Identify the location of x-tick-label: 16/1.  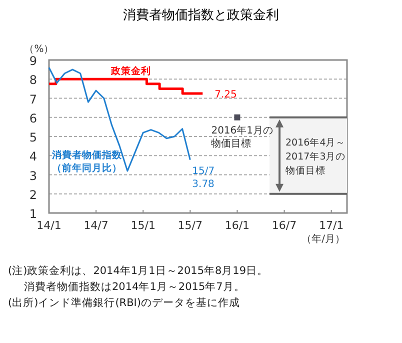
(237, 225).